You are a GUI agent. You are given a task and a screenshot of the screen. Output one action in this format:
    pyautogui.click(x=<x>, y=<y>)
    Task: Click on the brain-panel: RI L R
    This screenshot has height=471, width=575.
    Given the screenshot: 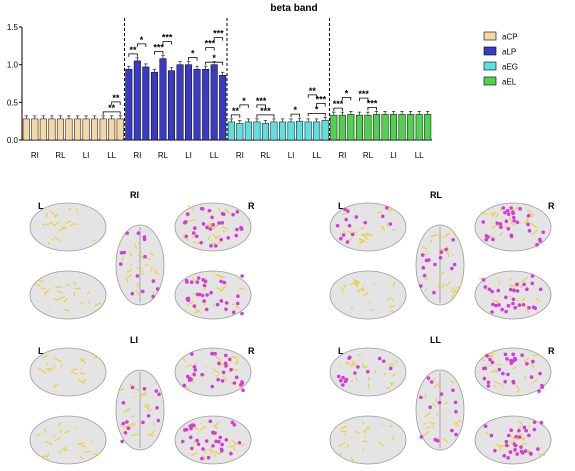 What is the action you would take?
    pyautogui.click(x=137, y=255)
    